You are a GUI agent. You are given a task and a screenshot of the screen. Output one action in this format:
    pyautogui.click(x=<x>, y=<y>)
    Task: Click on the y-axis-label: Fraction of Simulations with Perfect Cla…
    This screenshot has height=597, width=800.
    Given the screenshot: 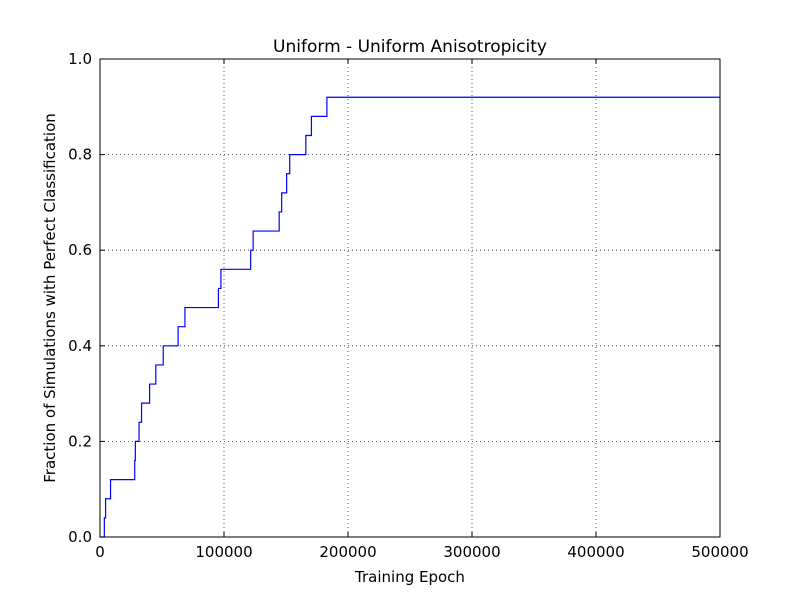 What is the action you would take?
    pyautogui.click(x=50, y=298)
    